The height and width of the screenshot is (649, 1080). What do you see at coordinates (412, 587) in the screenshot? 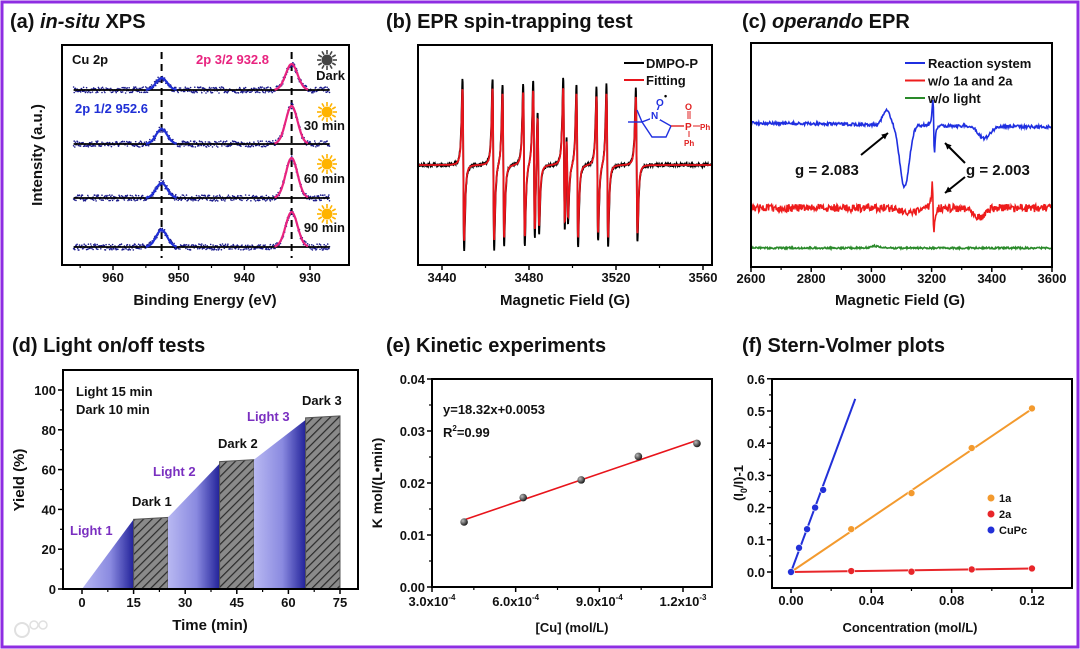
I see `y-tick-label: 0.00` at bounding box center [412, 587].